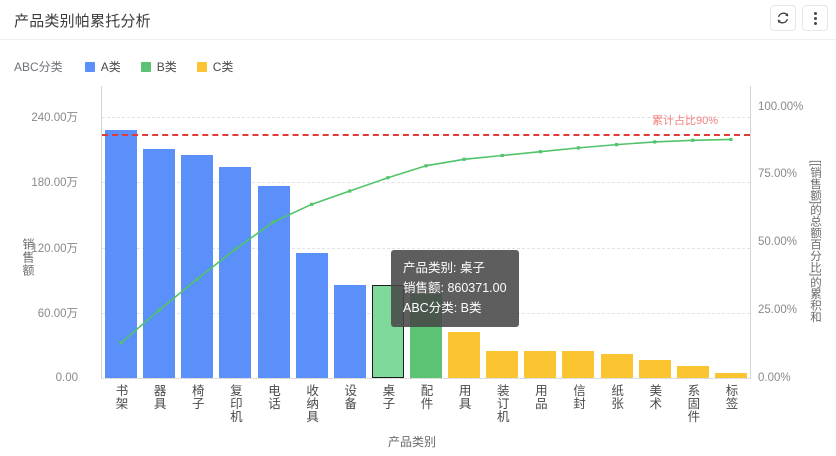 The height and width of the screenshot is (456, 836). I want to click on y-axis-left-tick: 0.00, so click(66, 378).